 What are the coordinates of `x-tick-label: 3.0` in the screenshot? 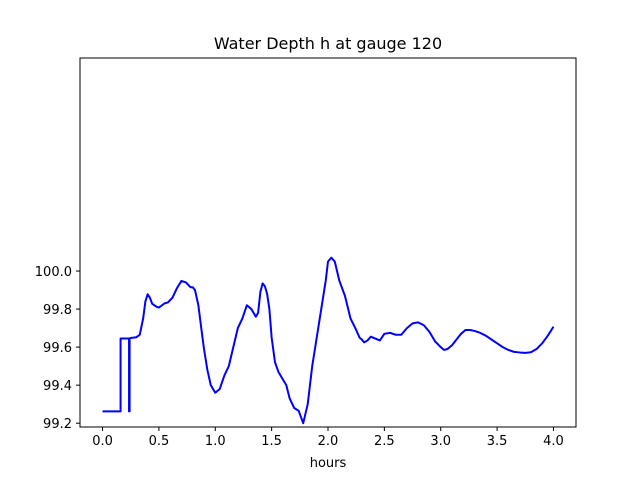 It's located at (440, 441).